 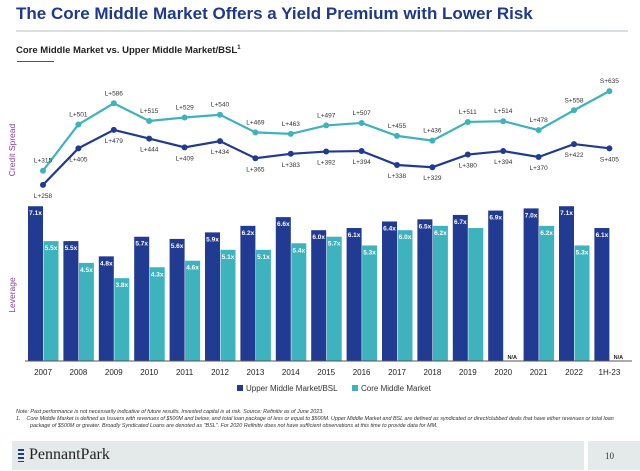 What do you see at coordinates (255, 169) in the screenshot?
I see `spread-label: L+365` at bounding box center [255, 169].